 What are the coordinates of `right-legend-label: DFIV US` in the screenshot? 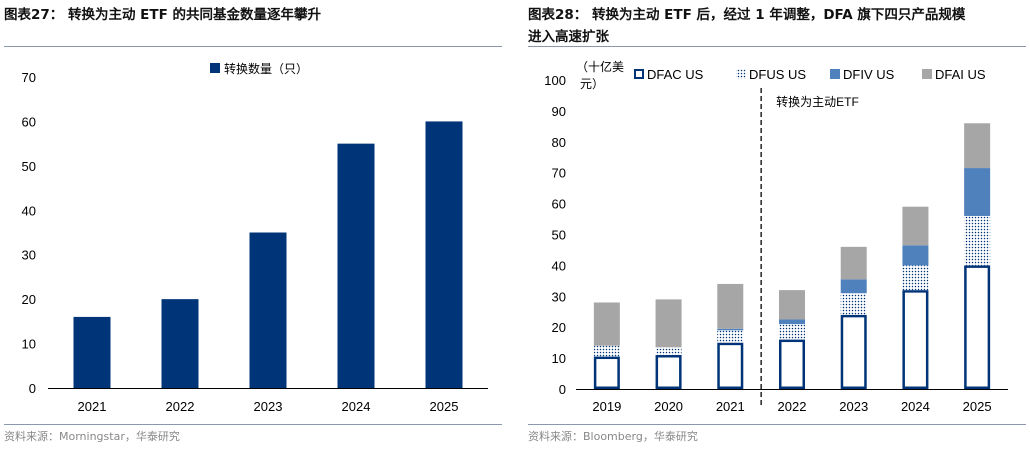 It's located at (869, 74).